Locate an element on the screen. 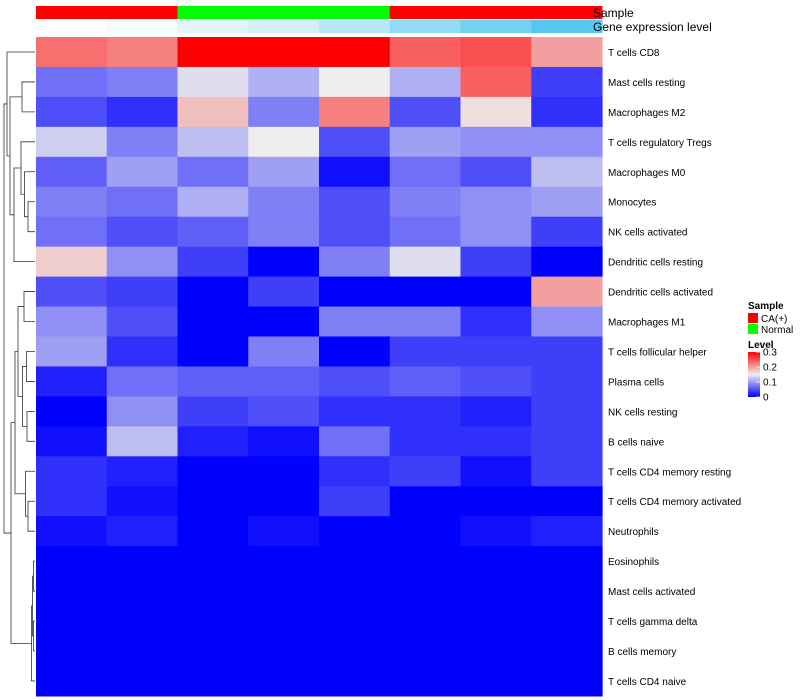  legend-sample-entries: CA(+)Normal is located at coordinates (770, 324).